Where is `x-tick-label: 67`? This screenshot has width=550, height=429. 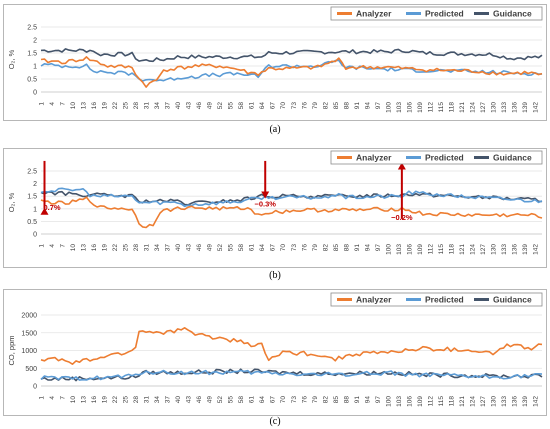
x-tick-label: 67 is located at coordinates (273, 248).